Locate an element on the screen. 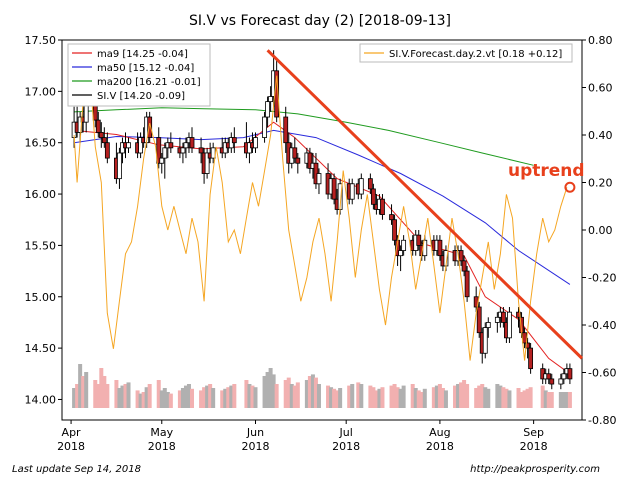  legend-label: ma50 [15.12 -0.04] is located at coordinates (145, 68).